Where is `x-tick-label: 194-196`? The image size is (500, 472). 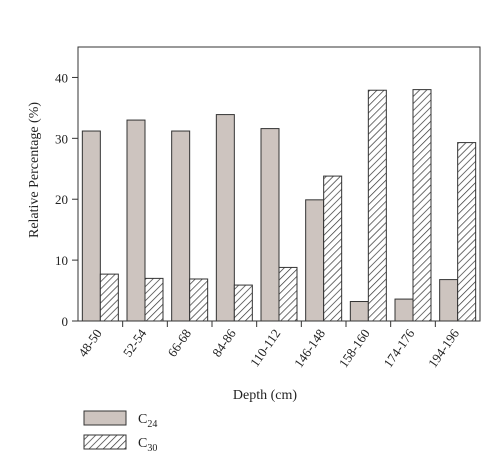
x-tick-label: 194-196 is located at coordinates (443, 348).